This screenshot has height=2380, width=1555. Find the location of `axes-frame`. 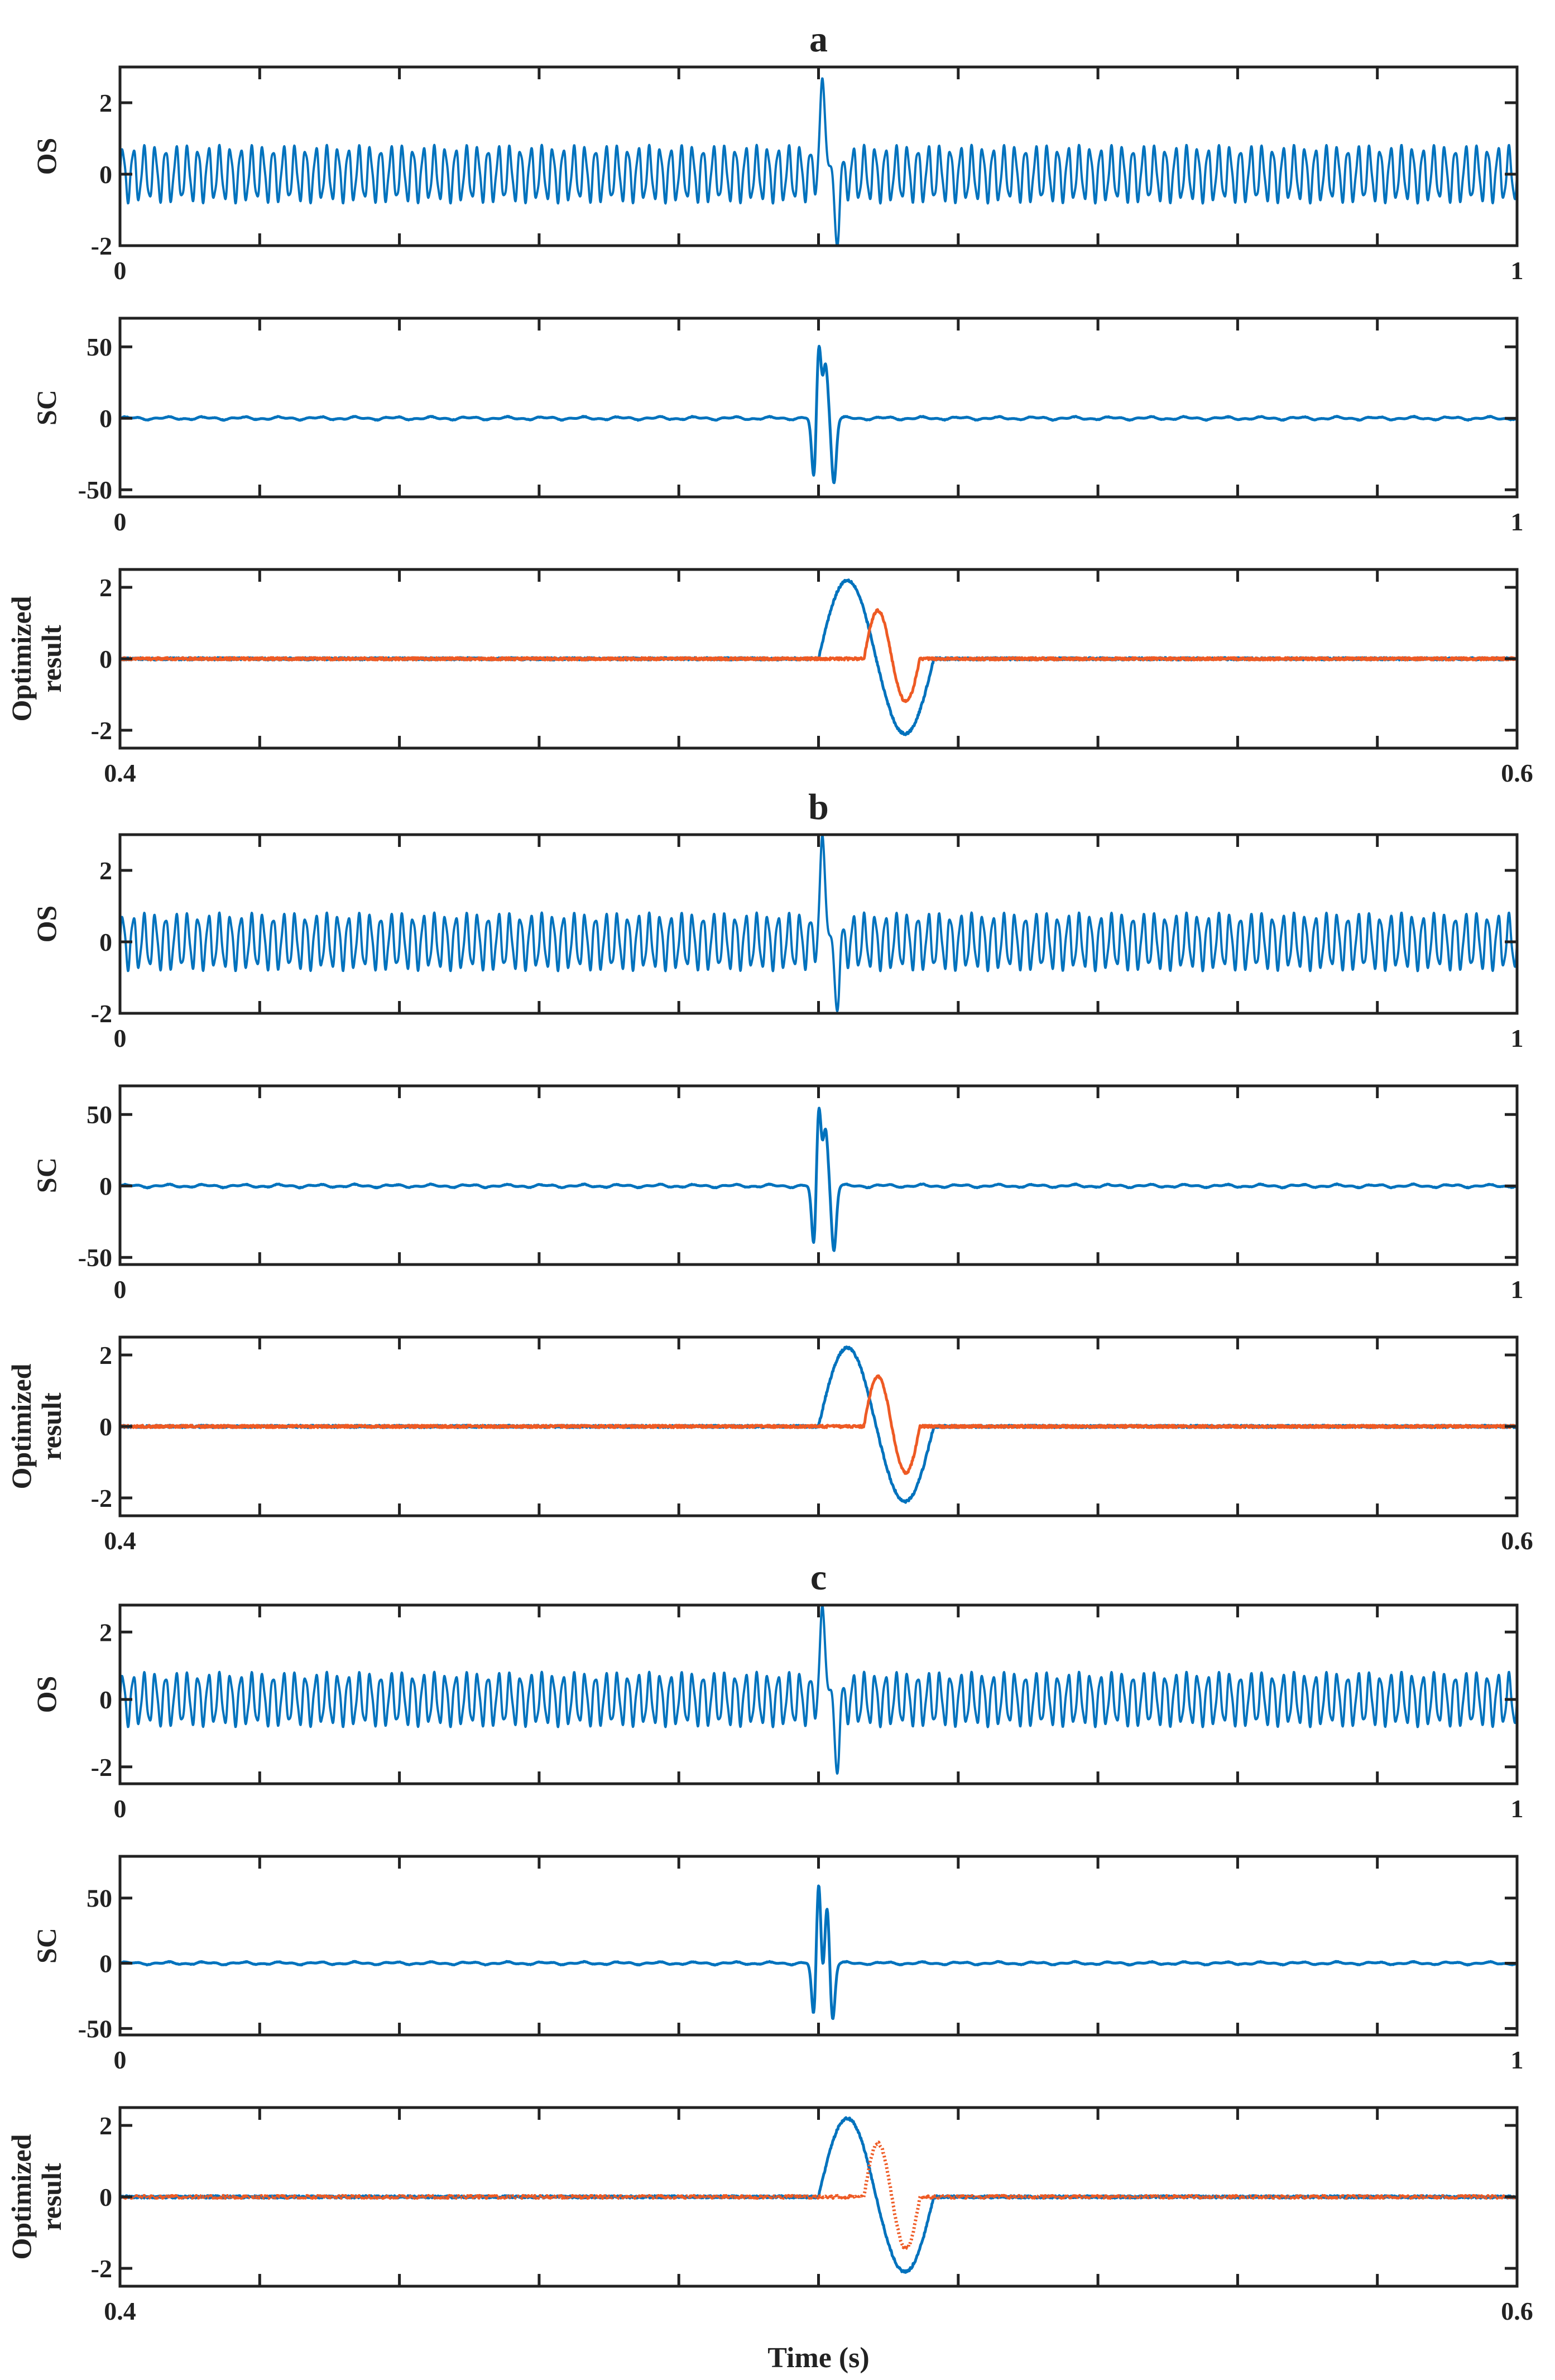

axes-frame is located at coordinates (818, 1946).